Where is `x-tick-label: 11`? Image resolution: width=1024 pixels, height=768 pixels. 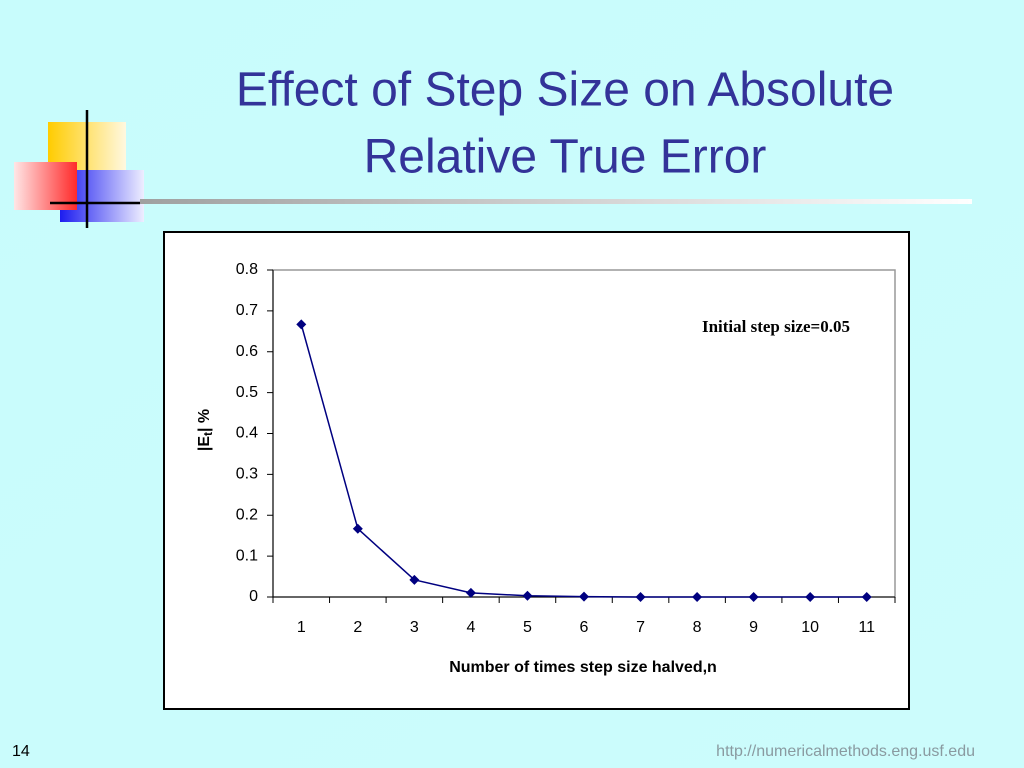 x-tick-label: 11 is located at coordinates (866, 627).